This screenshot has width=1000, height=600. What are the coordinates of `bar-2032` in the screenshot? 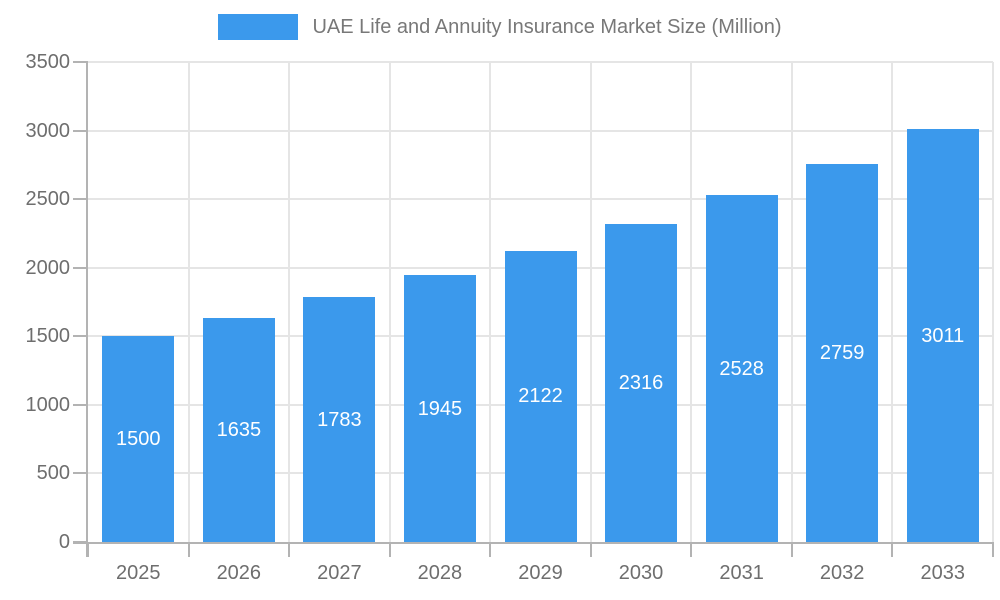 It's located at (842, 352).